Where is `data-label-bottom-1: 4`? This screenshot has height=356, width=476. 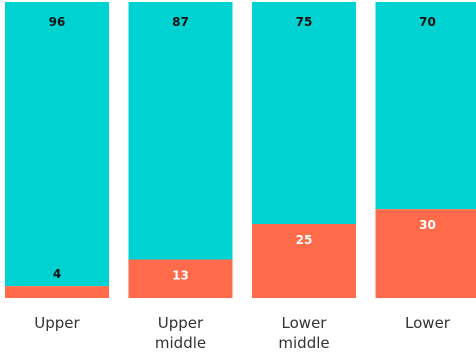
data-label-bottom-1: 4 is located at coordinates (57, 274).